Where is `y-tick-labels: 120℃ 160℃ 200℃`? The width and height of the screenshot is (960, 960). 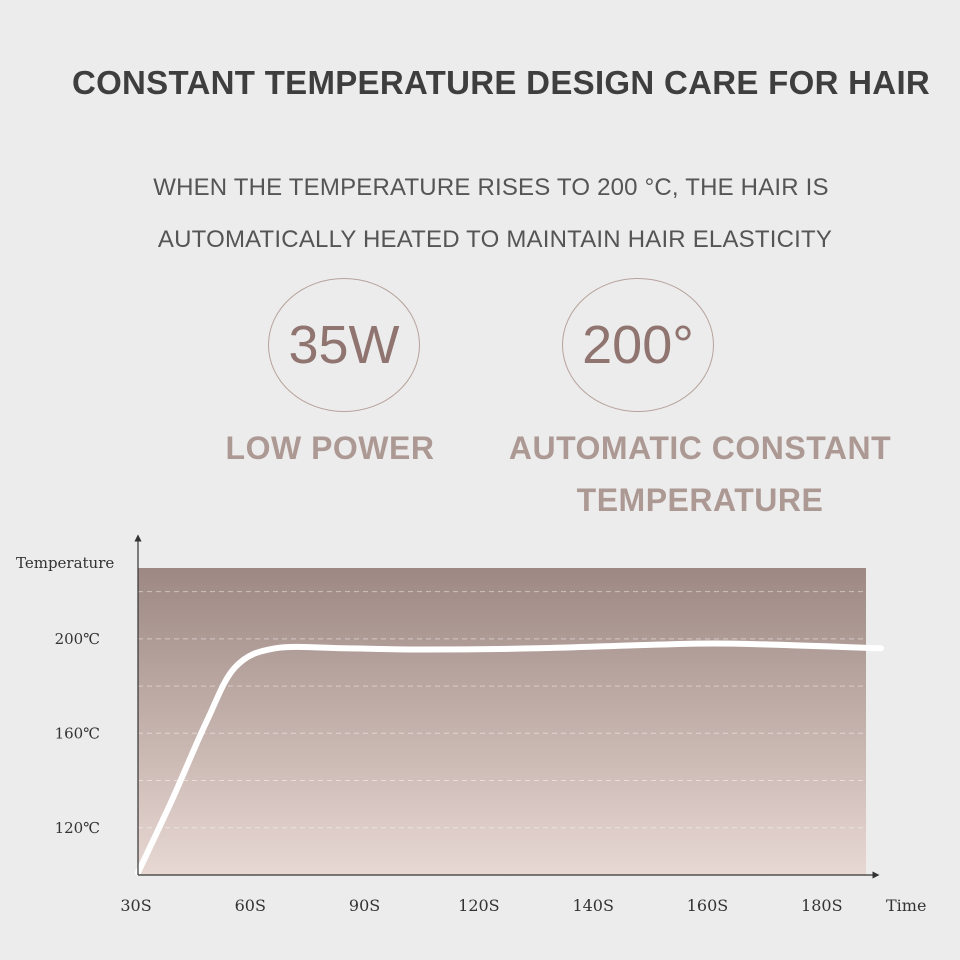 y-tick-labels: 120℃ 160℃ 200℃ is located at coordinates (77, 733).